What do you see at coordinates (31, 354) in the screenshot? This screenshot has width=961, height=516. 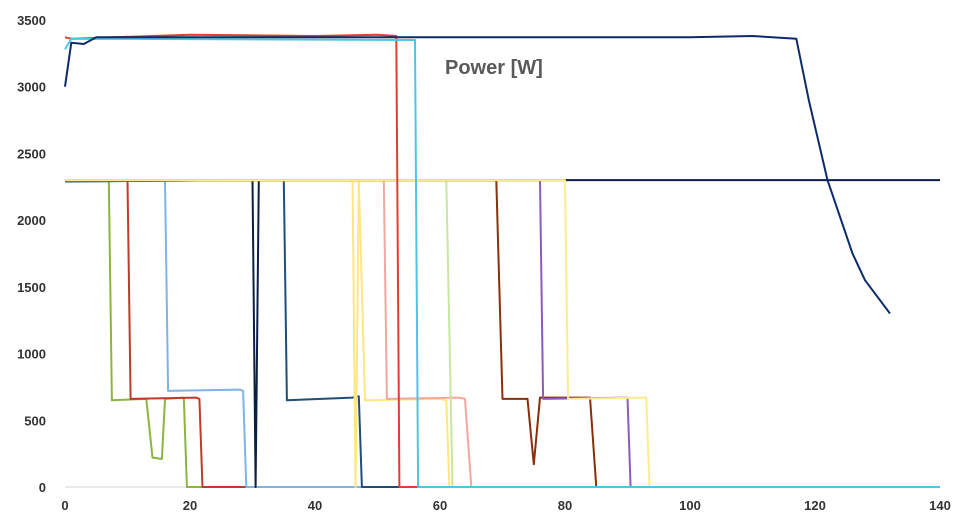 I see `y-tick-label: 1000` at bounding box center [31, 354].